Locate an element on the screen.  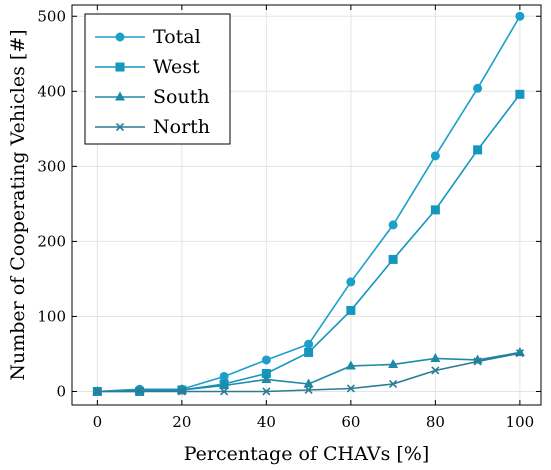
legend-item: West is located at coordinates (147, 67).